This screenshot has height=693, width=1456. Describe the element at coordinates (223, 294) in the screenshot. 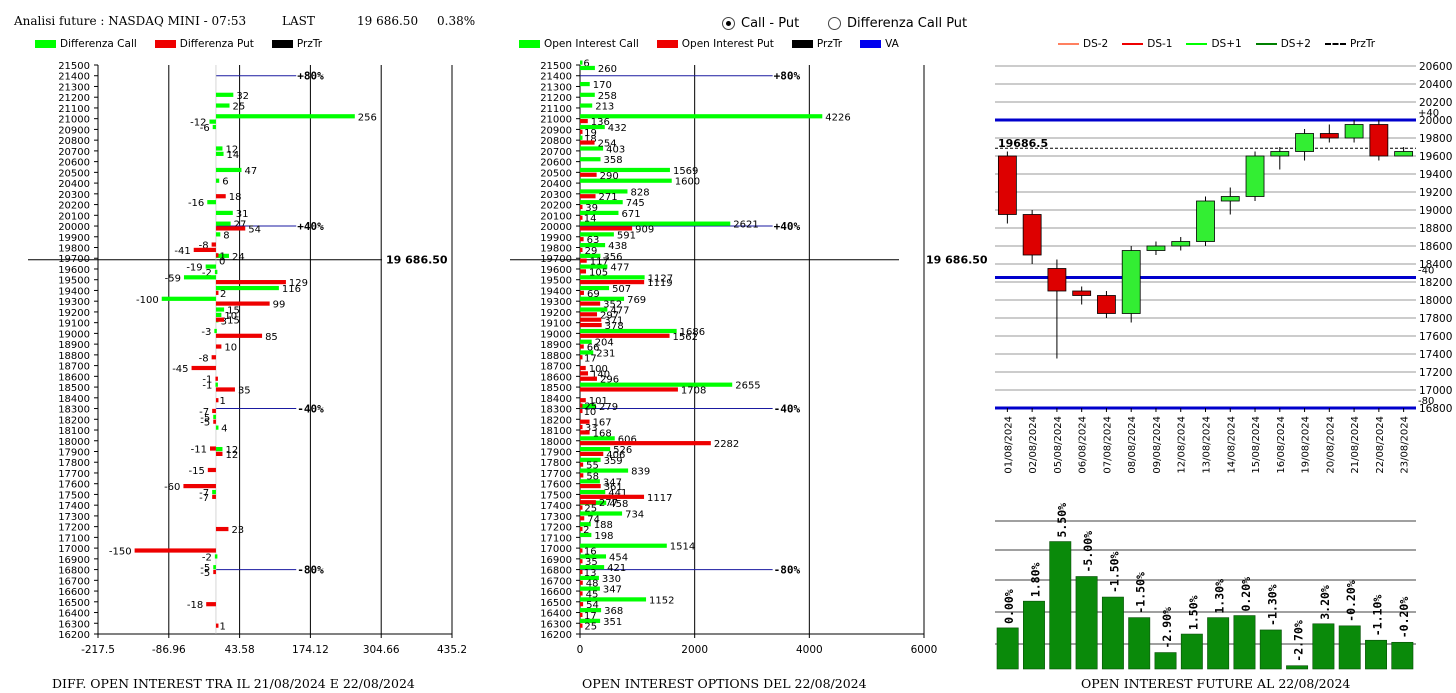

I see `put-bar-label: 2` at that location.